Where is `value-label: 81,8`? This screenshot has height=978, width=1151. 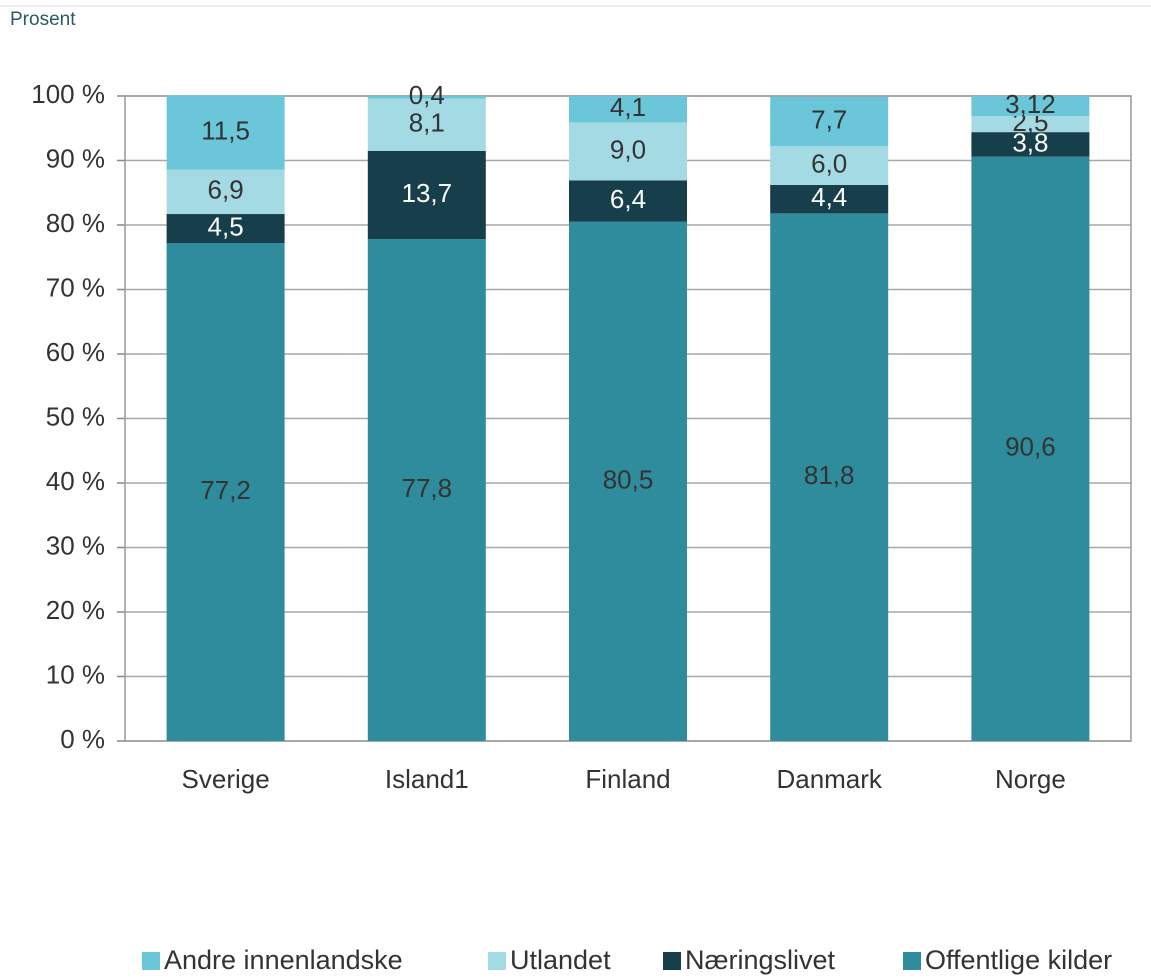 value-label: 81,8 is located at coordinates (829, 475).